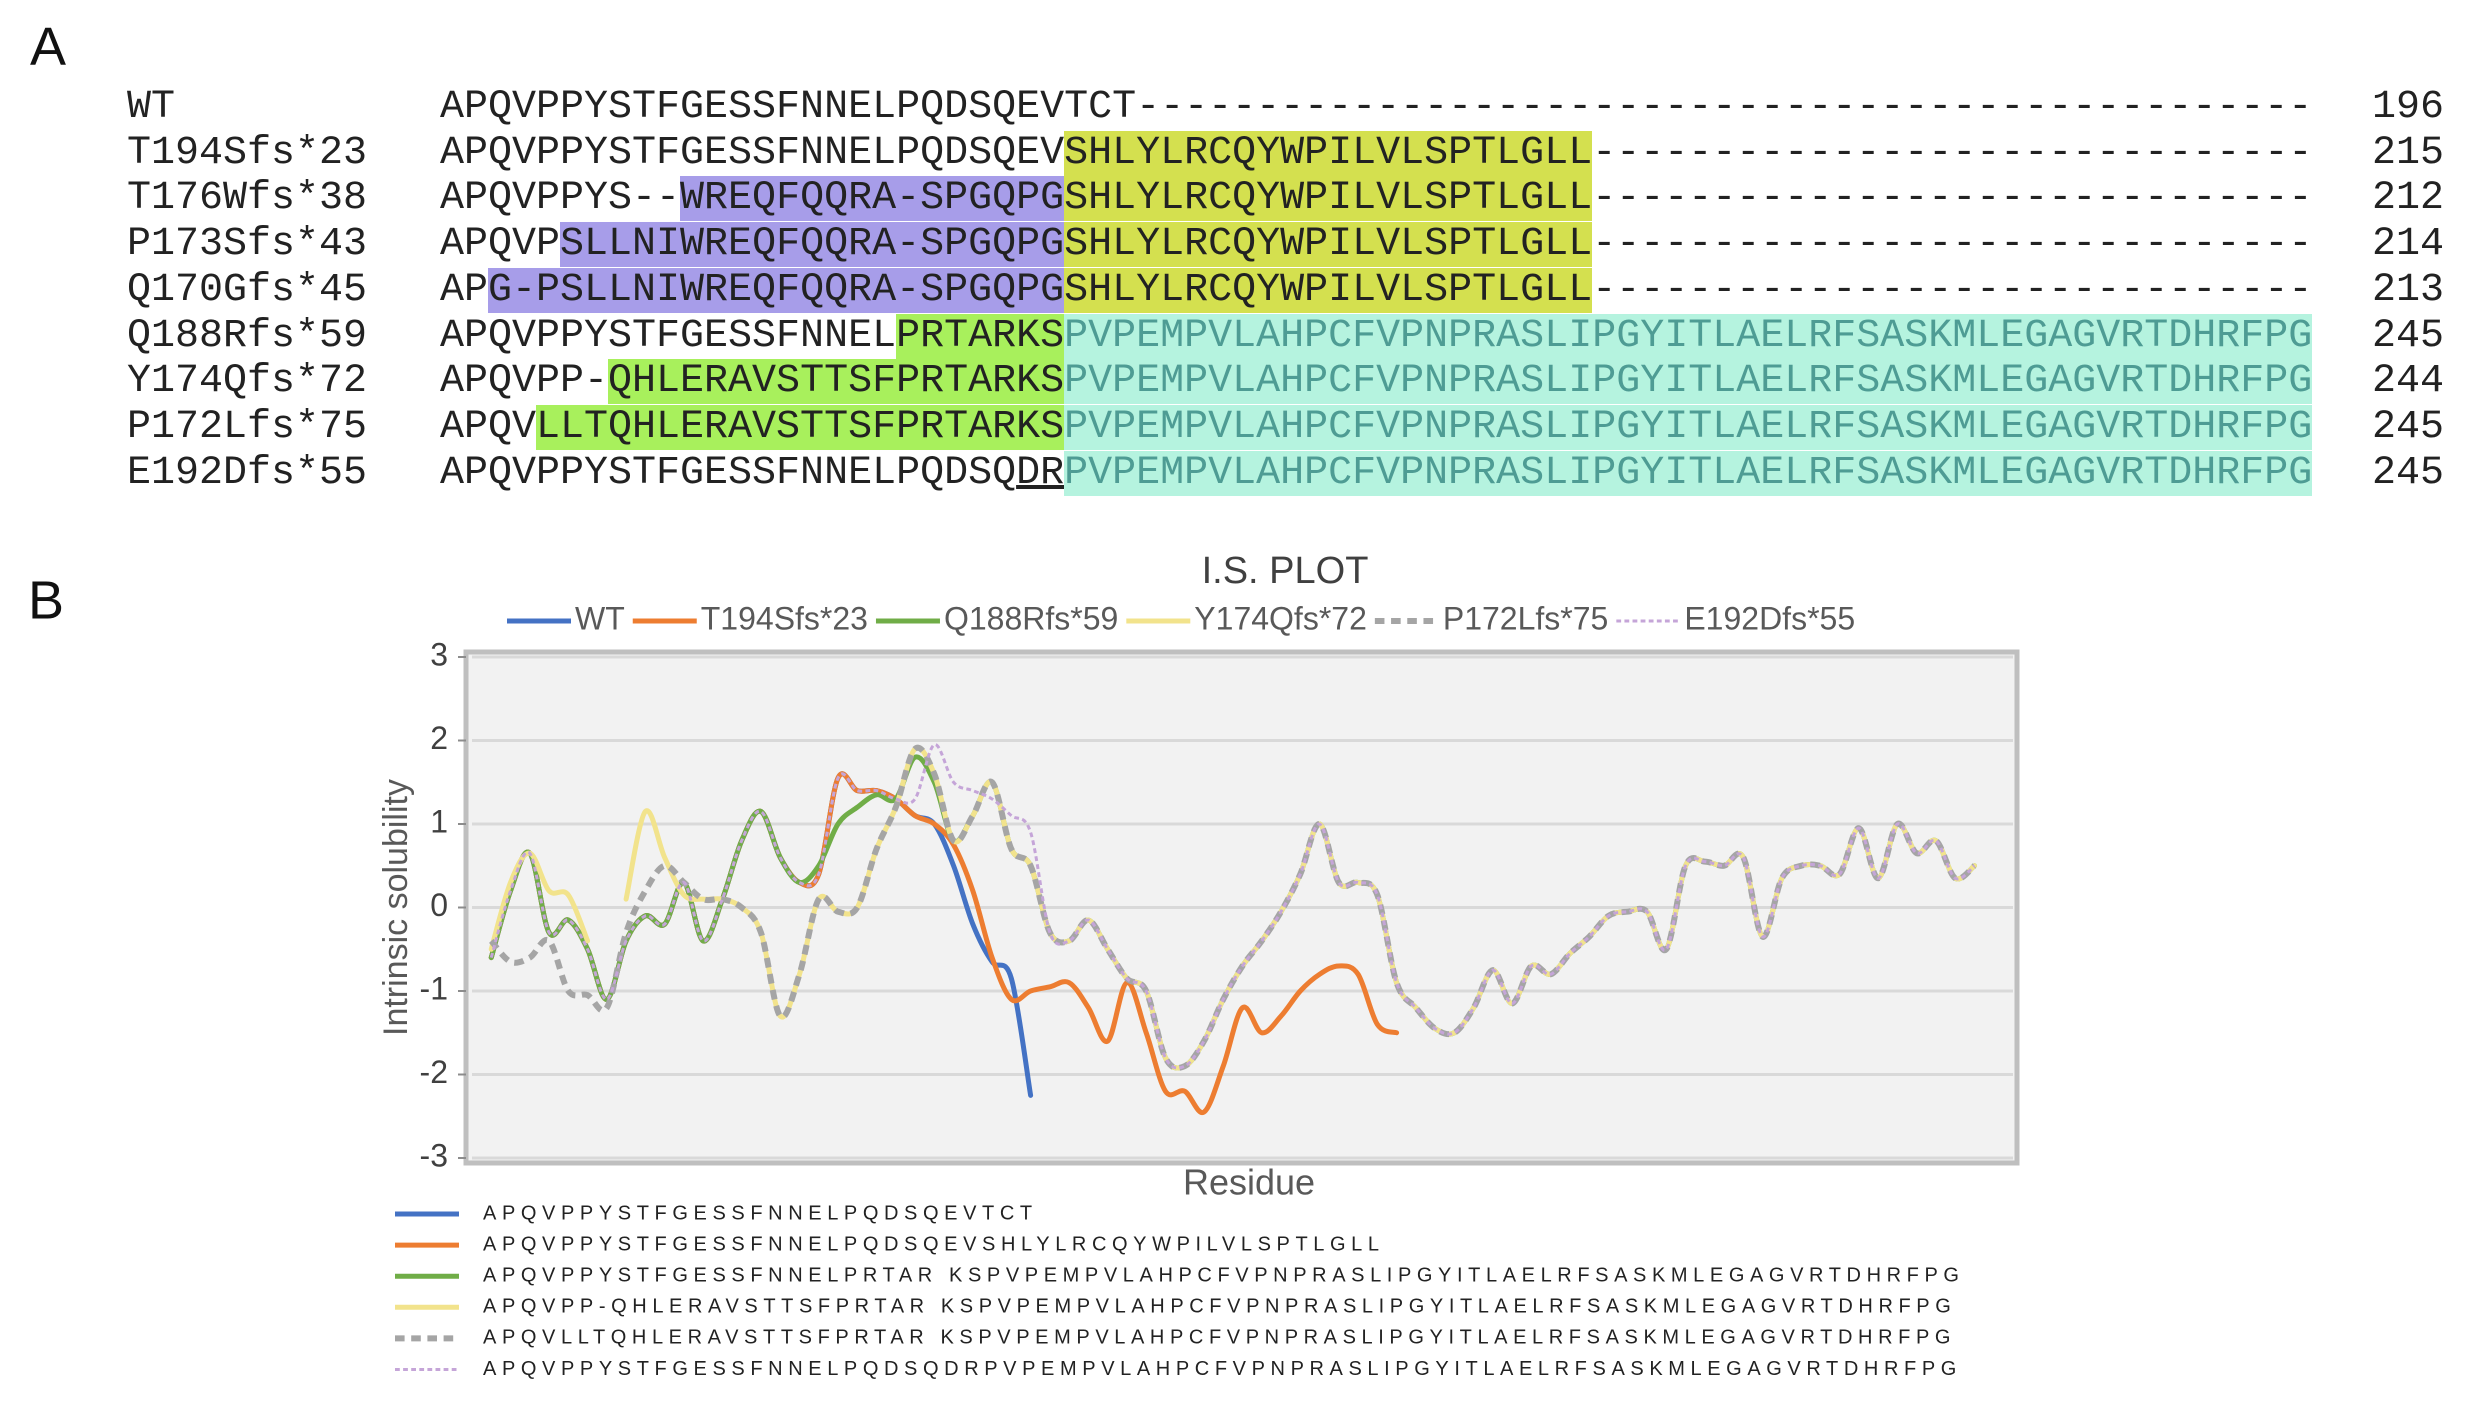  Describe the element at coordinates (439, 654) in the screenshot. I see `y-tick-label: 3` at that location.